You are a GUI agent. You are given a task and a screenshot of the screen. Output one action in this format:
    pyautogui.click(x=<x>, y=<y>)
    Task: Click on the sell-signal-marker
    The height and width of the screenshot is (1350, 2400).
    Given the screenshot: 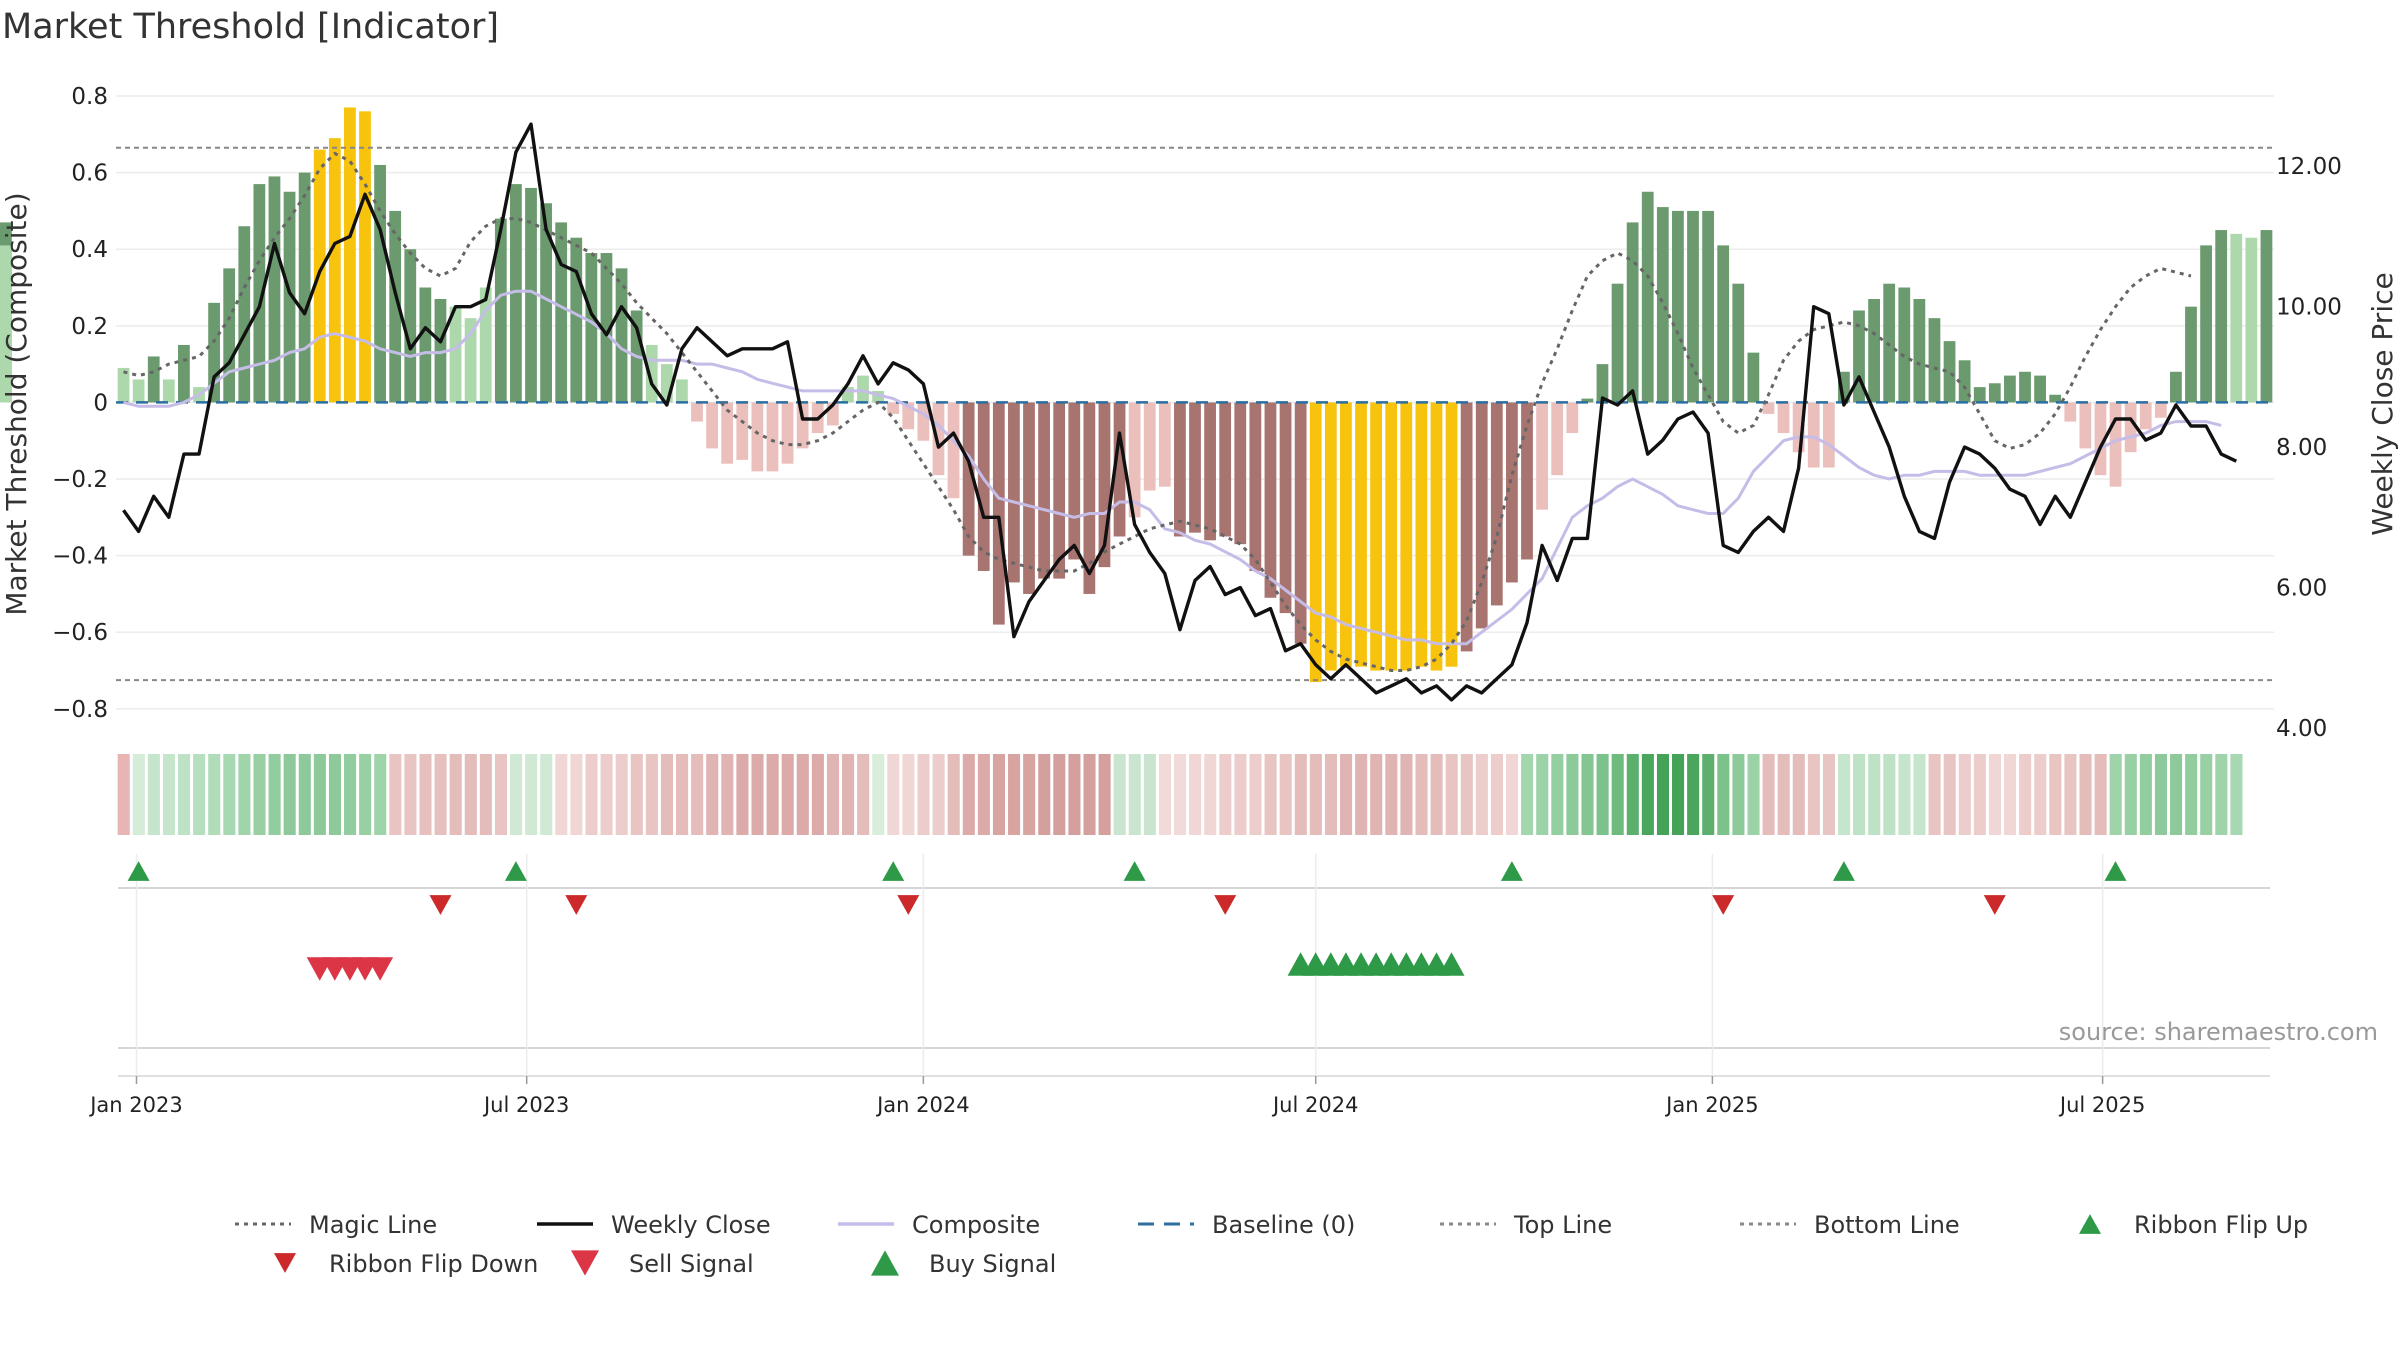 What is the action you would take?
    pyautogui.click(x=380, y=969)
    